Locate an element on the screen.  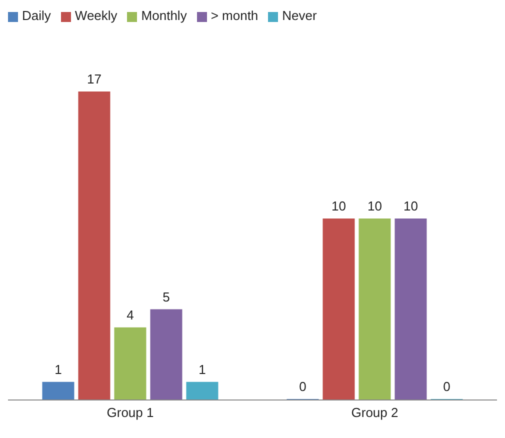
data-label: 5 is located at coordinates (166, 296).